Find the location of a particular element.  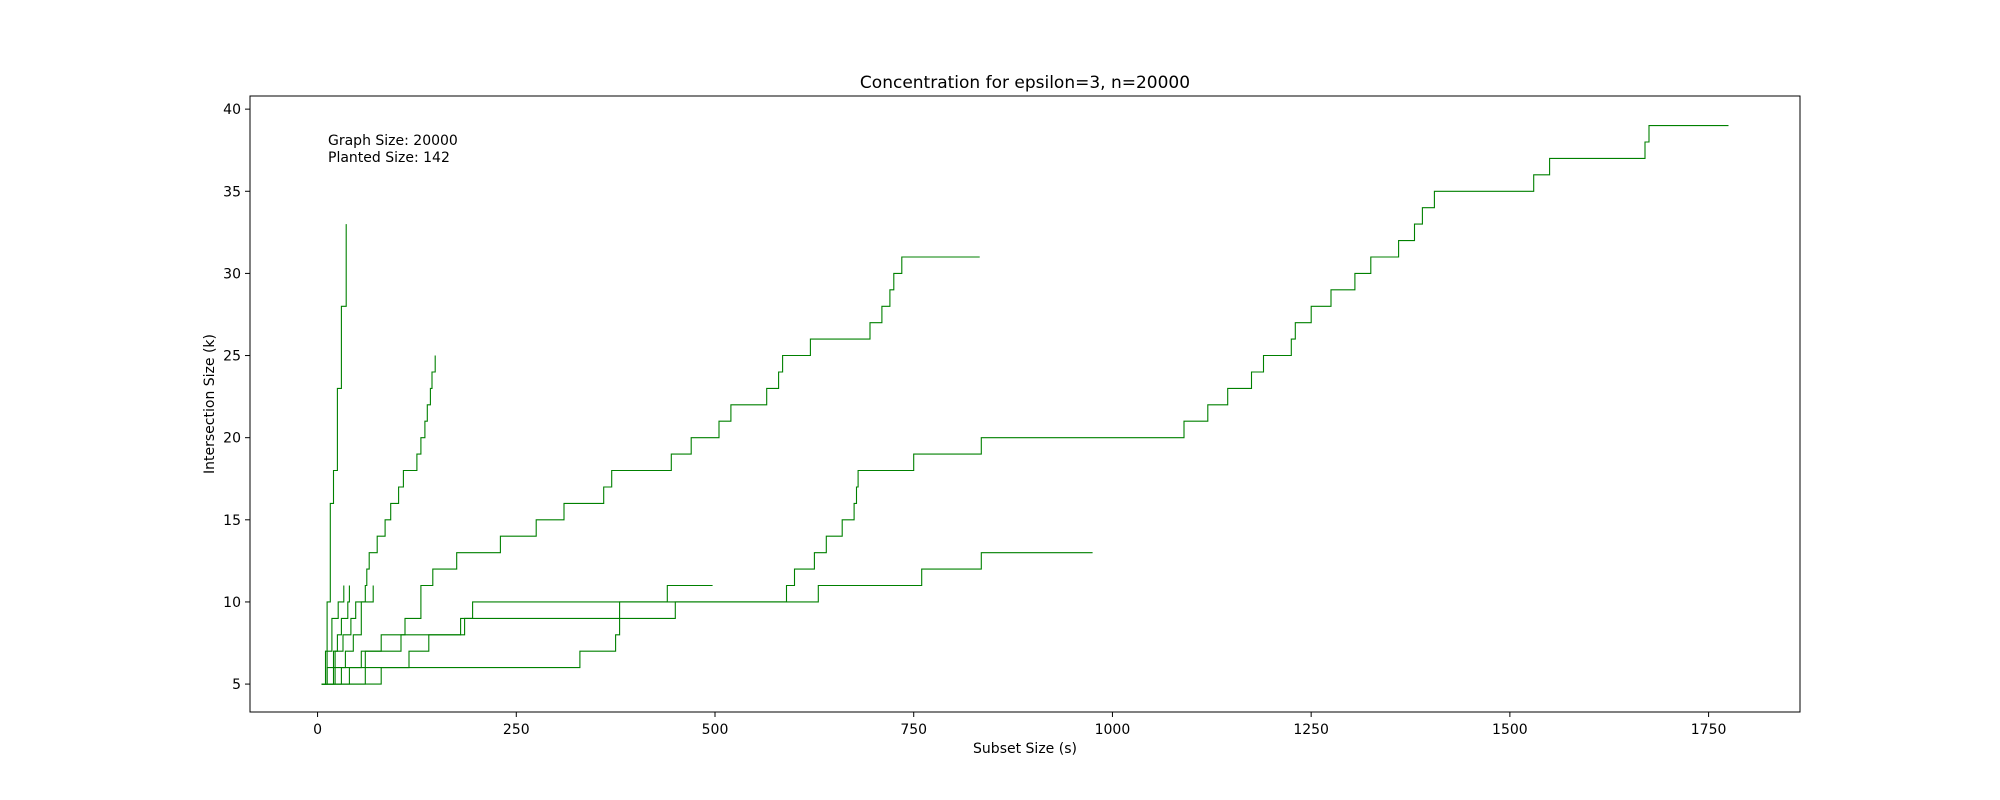

y-tick-label: 5 is located at coordinates (236, 685).